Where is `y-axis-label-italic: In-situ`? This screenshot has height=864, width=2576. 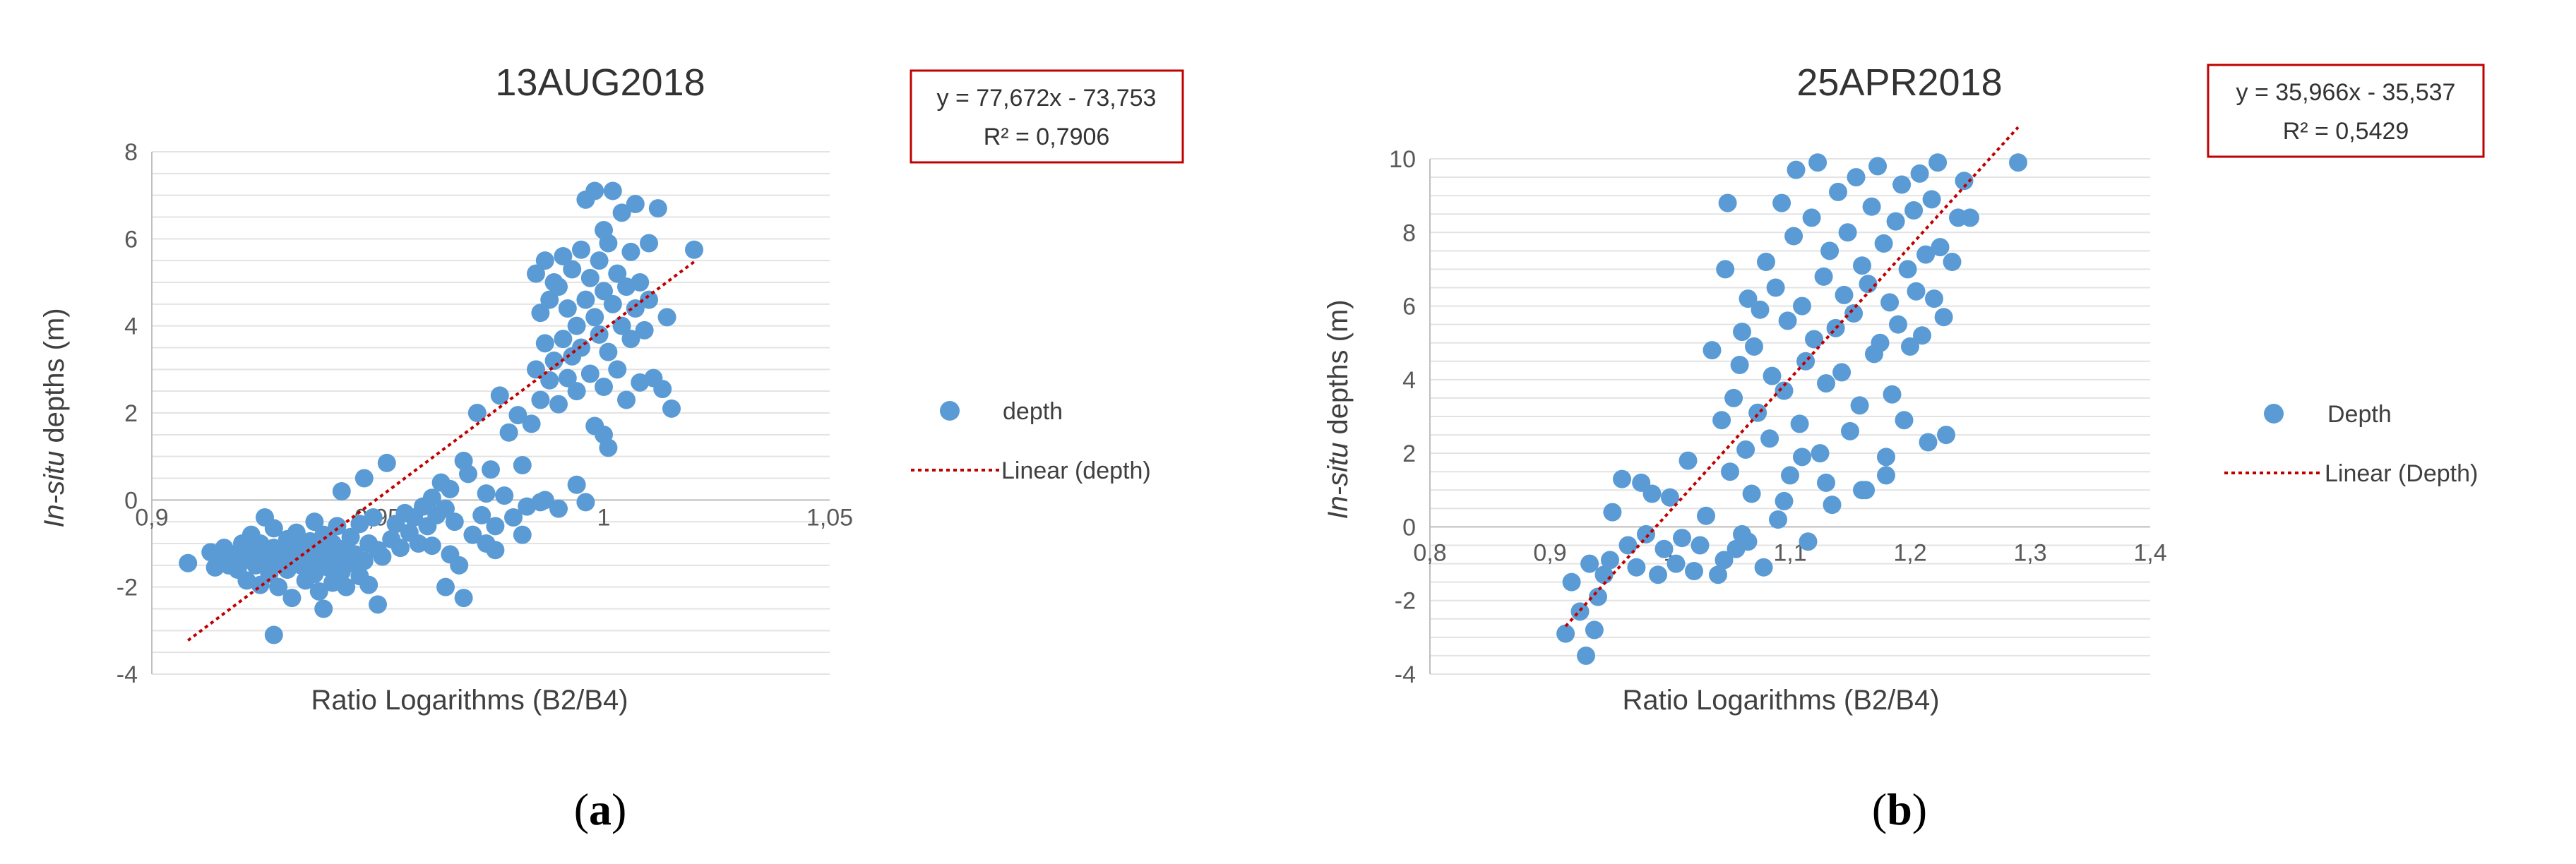
y-axis-label-italic: In-situ is located at coordinates (54, 490).